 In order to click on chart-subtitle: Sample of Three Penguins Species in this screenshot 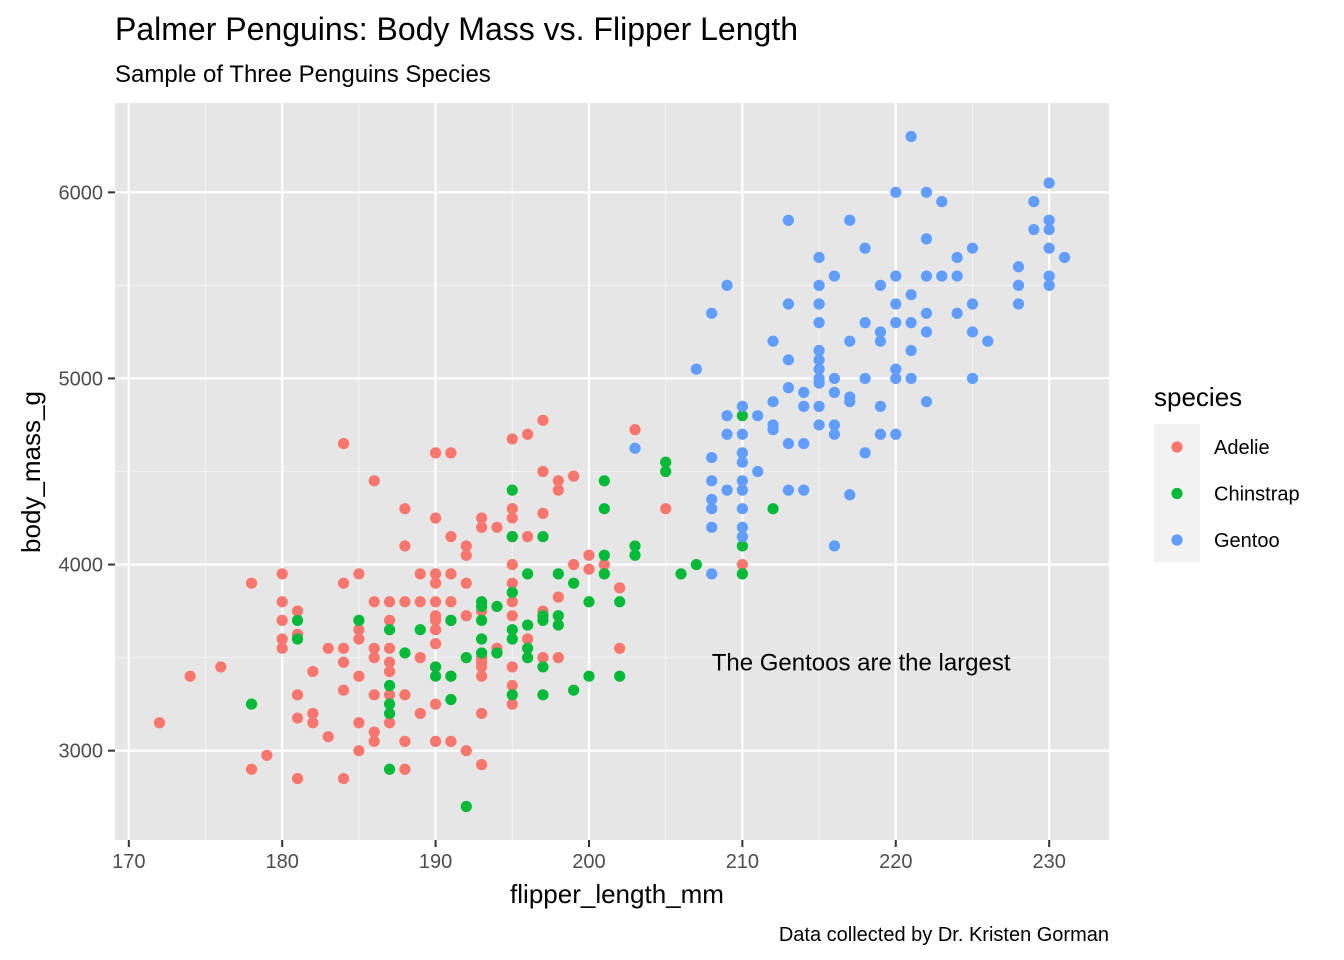, I will do `click(303, 74)`.